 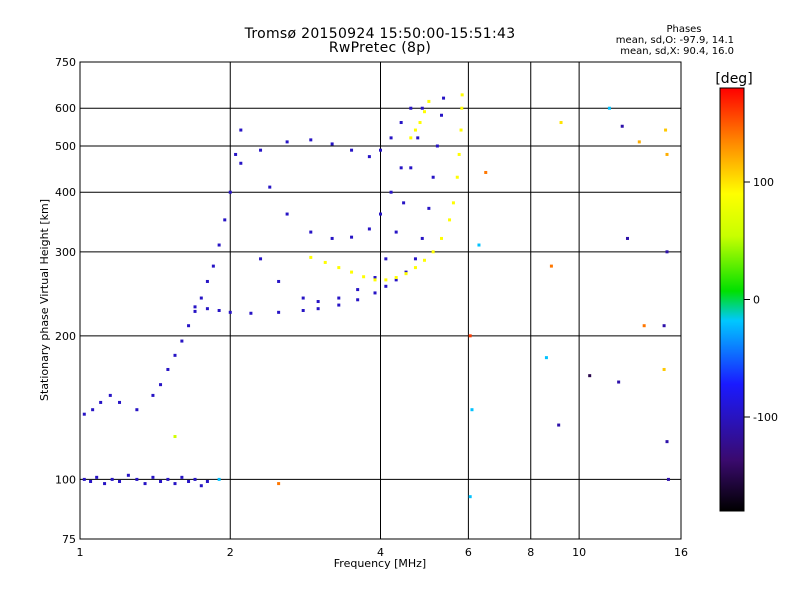 What do you see at coordinates (761, 300) in the screenshot?
I see `colorbar-ticks: 100 0 -100` at bounding box center [761, 300].